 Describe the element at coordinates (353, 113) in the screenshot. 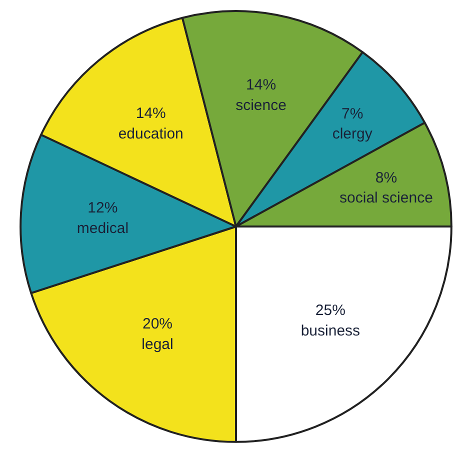

I see `data-label: 7%` at that location.